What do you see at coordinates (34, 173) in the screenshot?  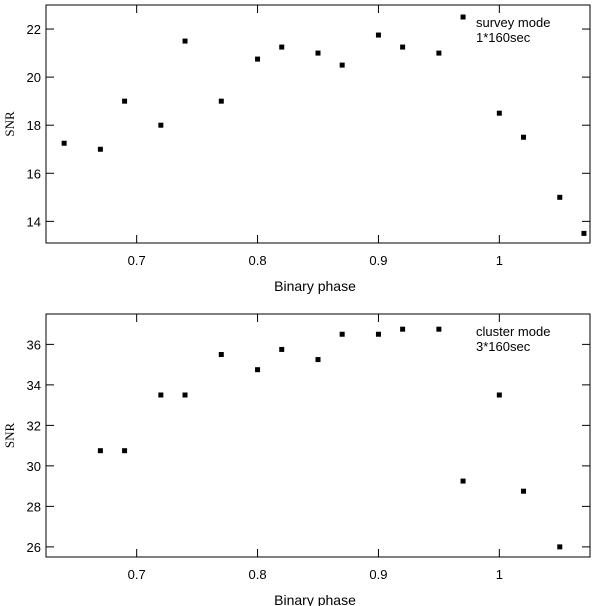 I see `y-tick-label: 16` at bounding box center [34, 173].